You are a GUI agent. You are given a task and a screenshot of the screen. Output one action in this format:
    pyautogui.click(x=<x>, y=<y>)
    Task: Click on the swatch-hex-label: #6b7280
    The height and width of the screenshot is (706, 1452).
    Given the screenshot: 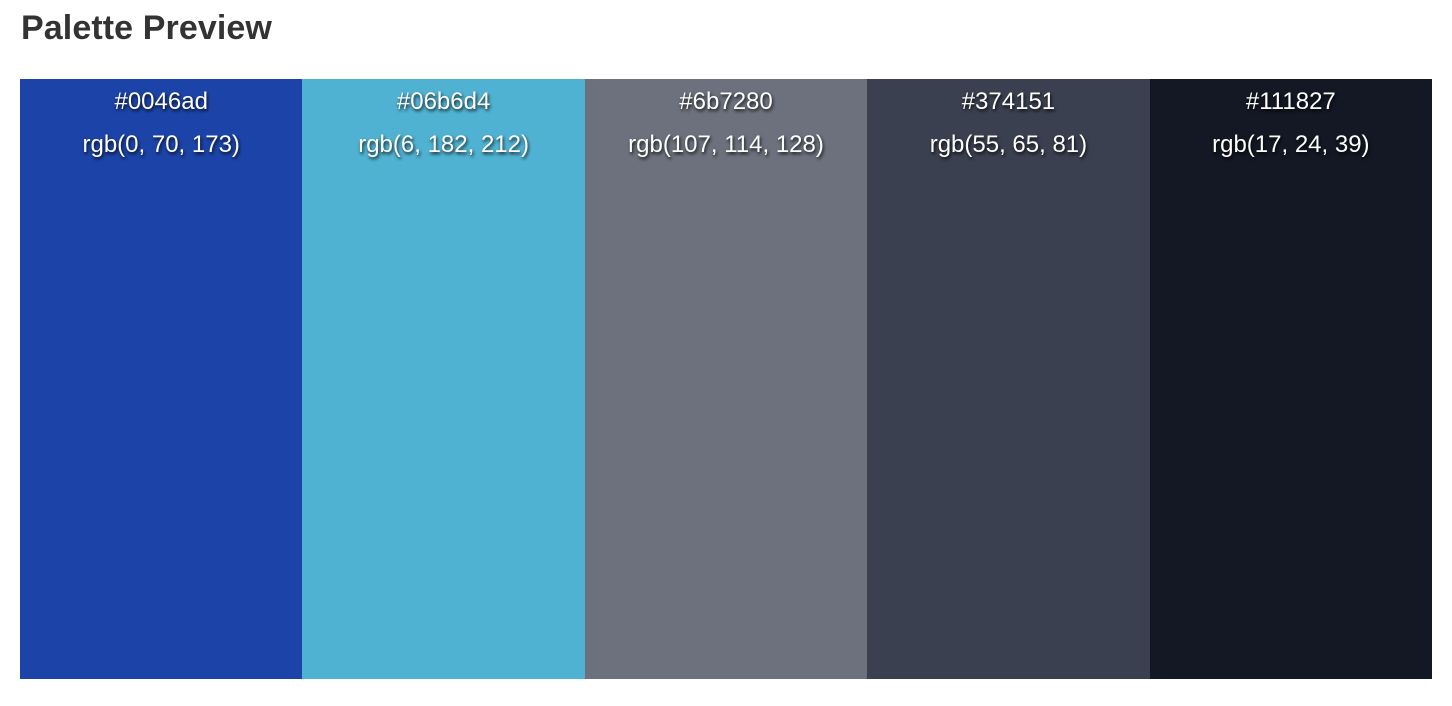 What is the action you would take?
    pyautogui.click(x=726, y=101)
    